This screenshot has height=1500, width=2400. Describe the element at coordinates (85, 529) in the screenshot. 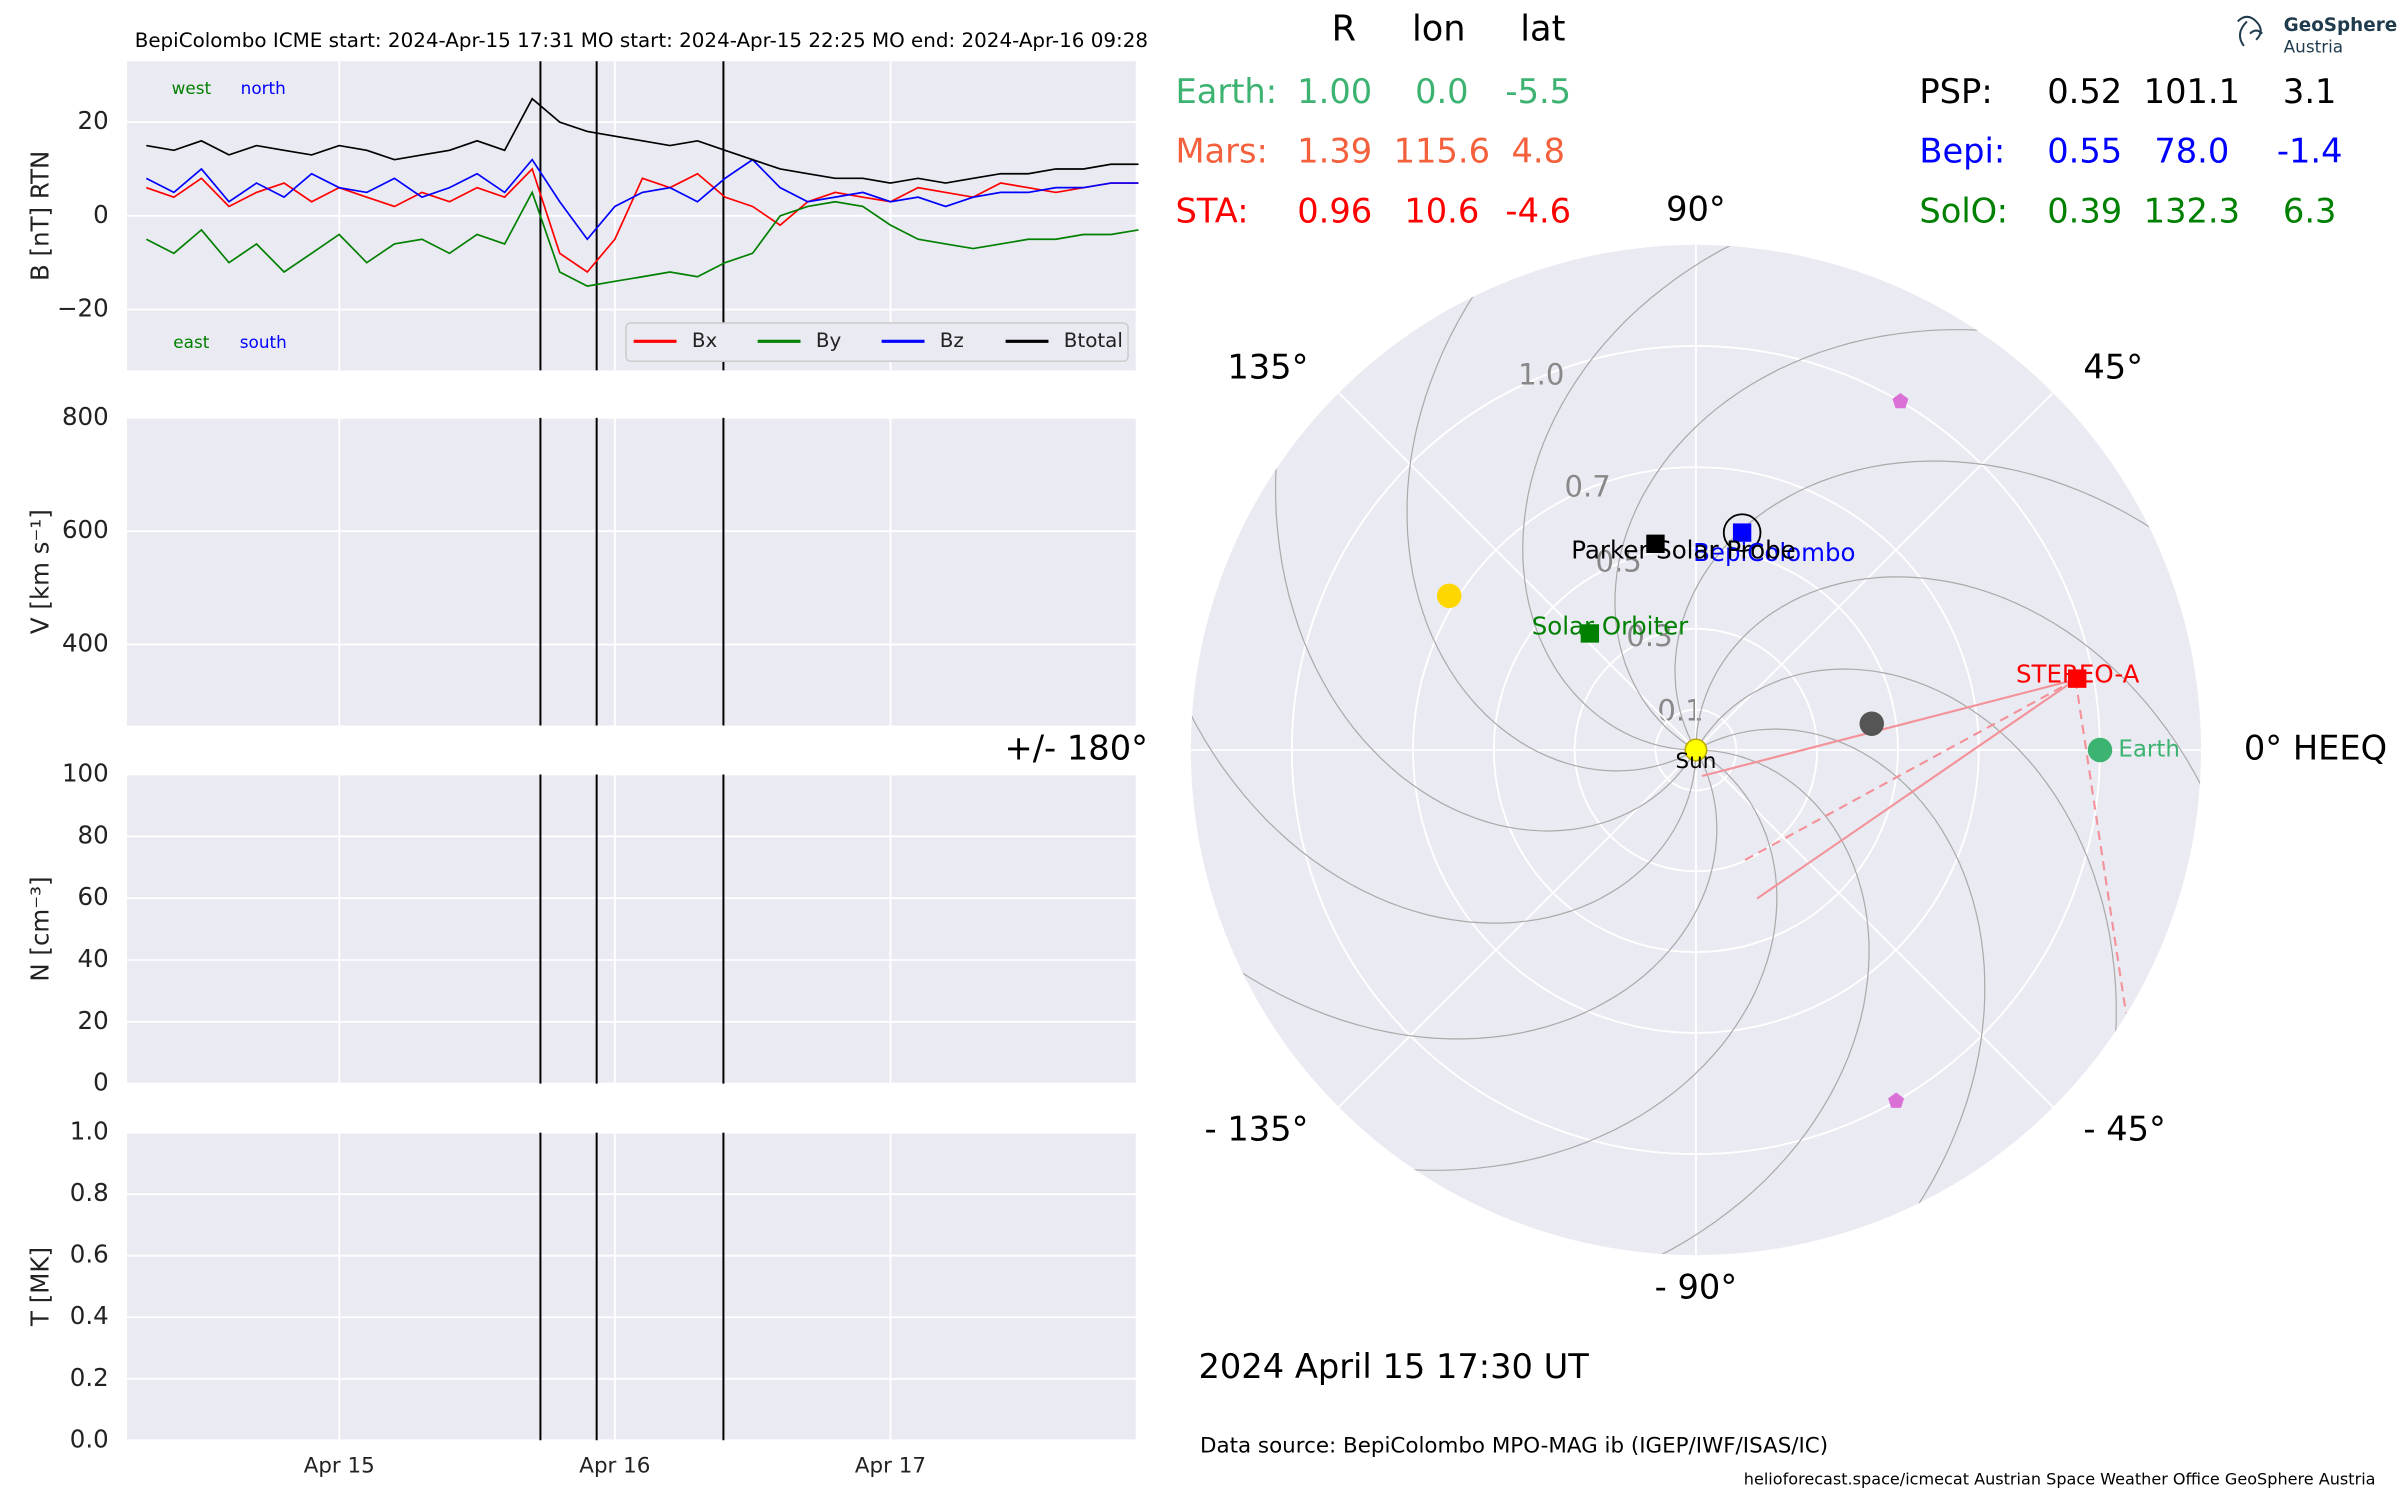

I see `y-tick-label: 600` at that location.